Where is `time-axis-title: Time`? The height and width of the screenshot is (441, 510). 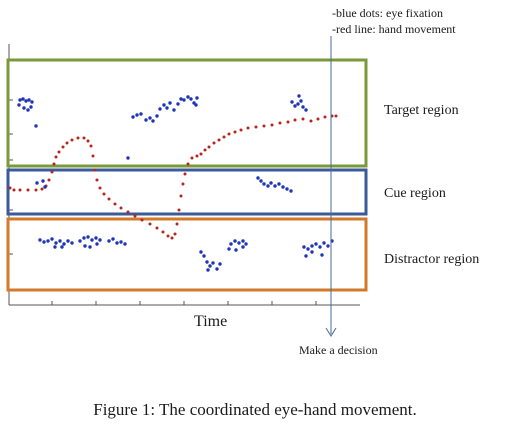
time-axis-title: Time is located at coordinates (211, 321).